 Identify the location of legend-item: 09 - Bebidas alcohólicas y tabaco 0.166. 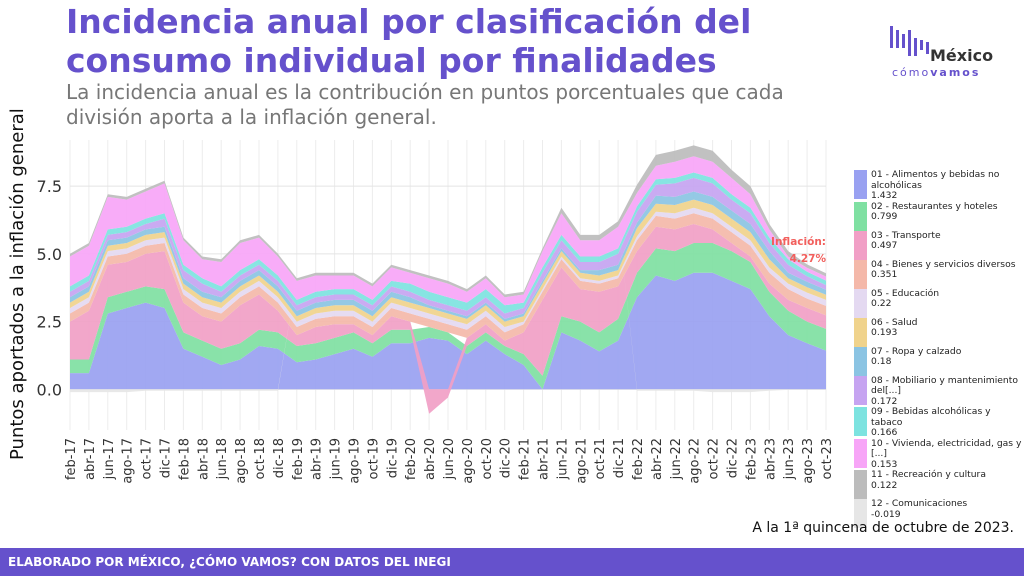
(938, 422).